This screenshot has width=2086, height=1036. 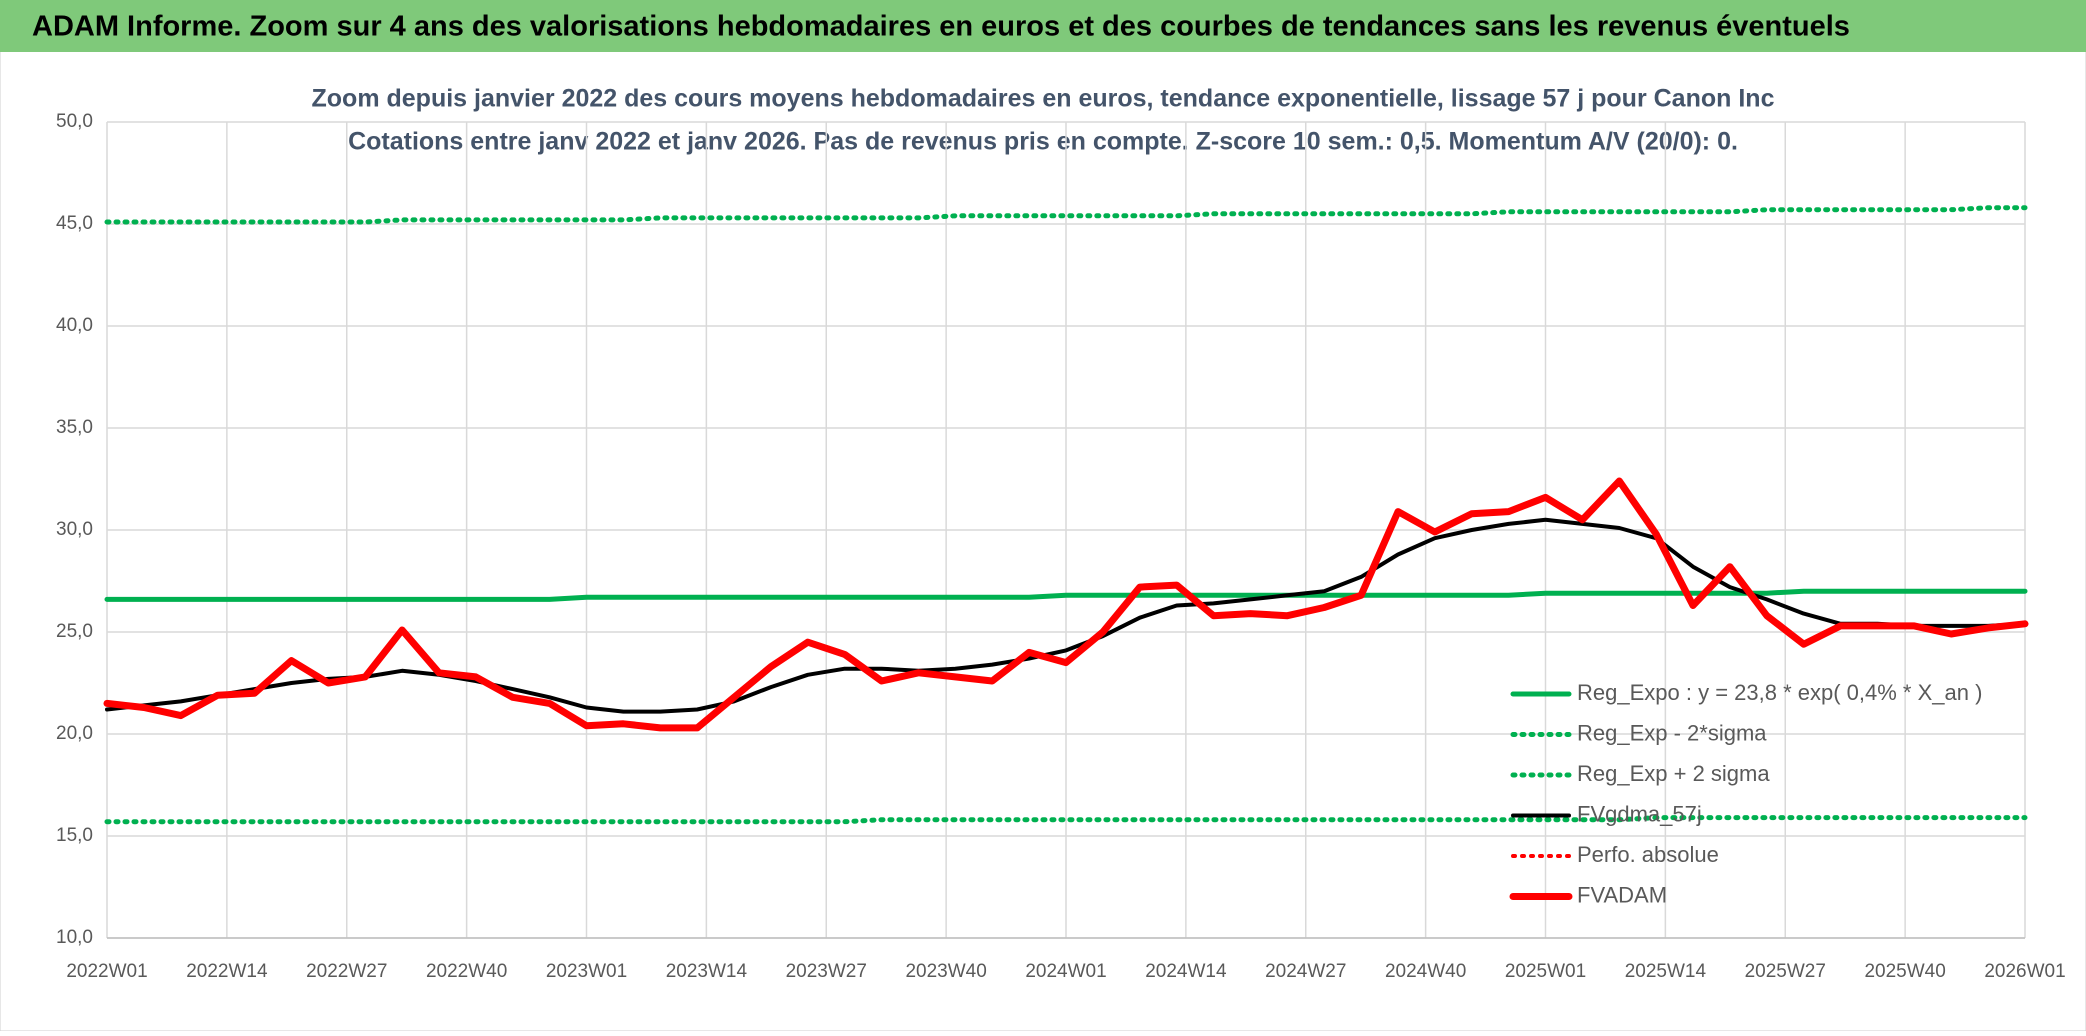 What do you see at coordinates (74, 223) in the screenshot?
I see `y-tick-label: 45,0` at bounding box center [74, 223].